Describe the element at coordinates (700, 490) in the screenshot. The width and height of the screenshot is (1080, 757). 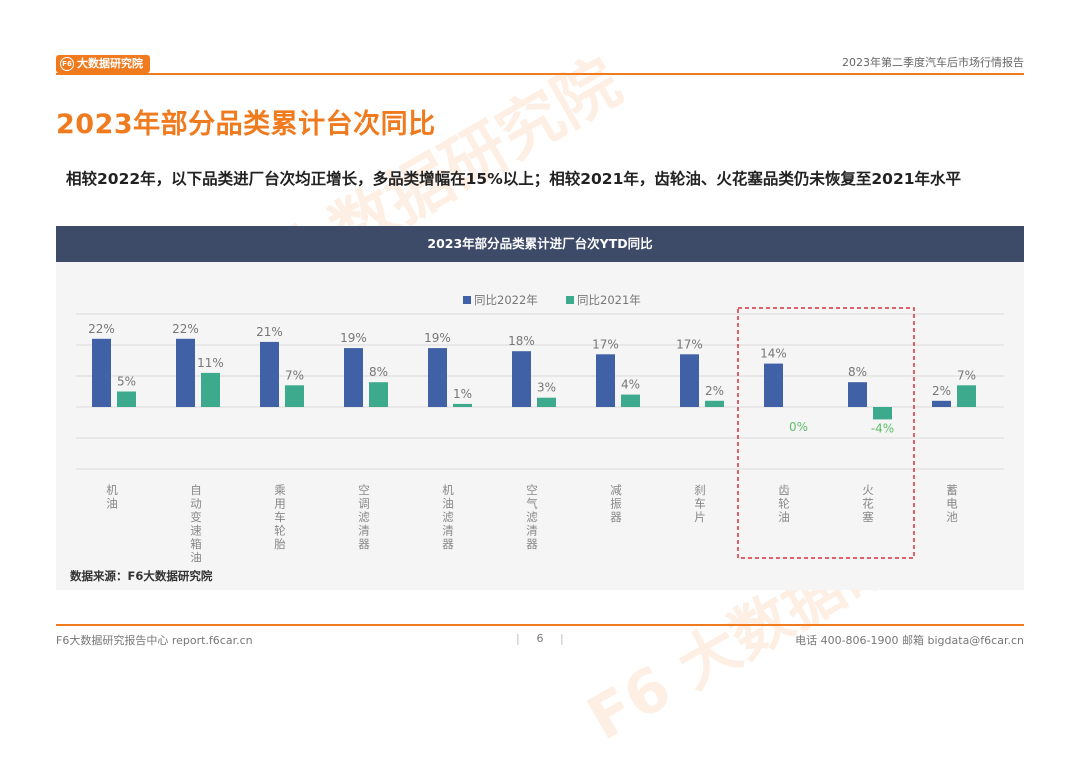
I see `category-label: 刹` at that location.